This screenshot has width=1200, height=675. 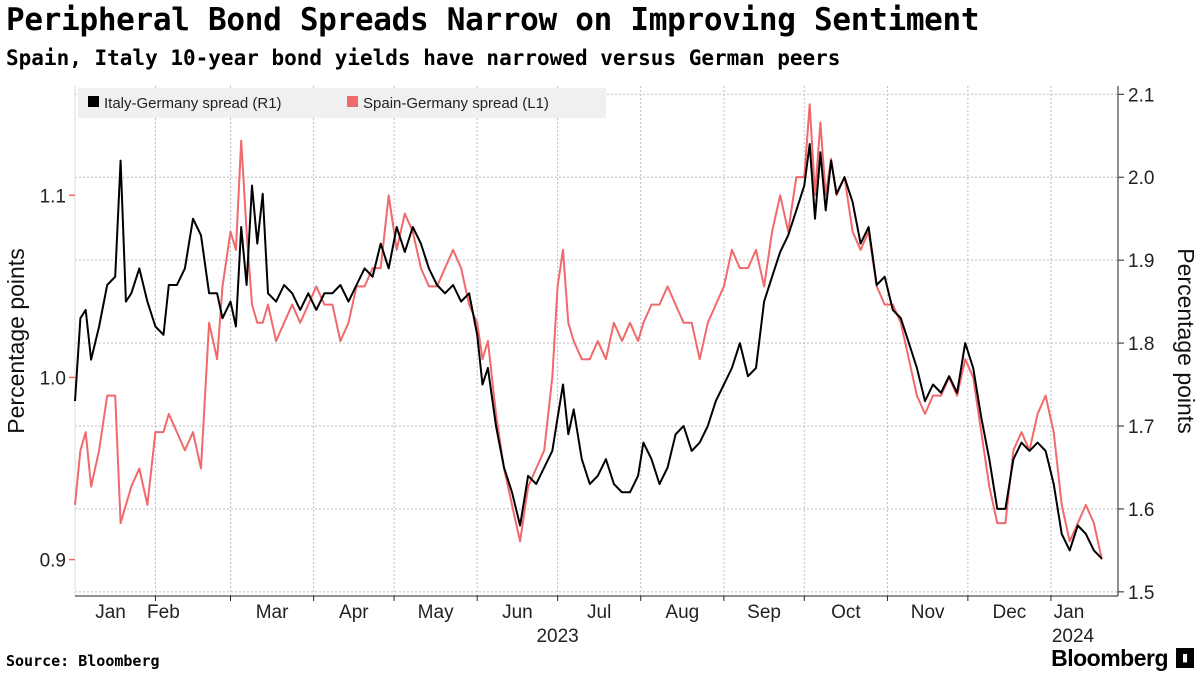 What do you see at coordinates (436, 612) in the screenshot?
I see `x-tick-label: May` at bounding box center [436, 612].